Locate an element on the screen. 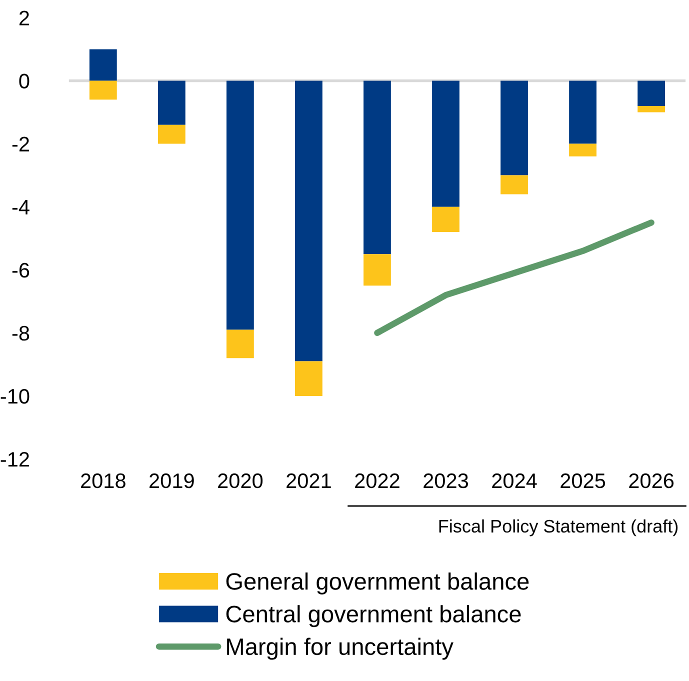 This screenshot has width=689, height=681. y-tick-label: 2 is located at coordinates (24, 18).